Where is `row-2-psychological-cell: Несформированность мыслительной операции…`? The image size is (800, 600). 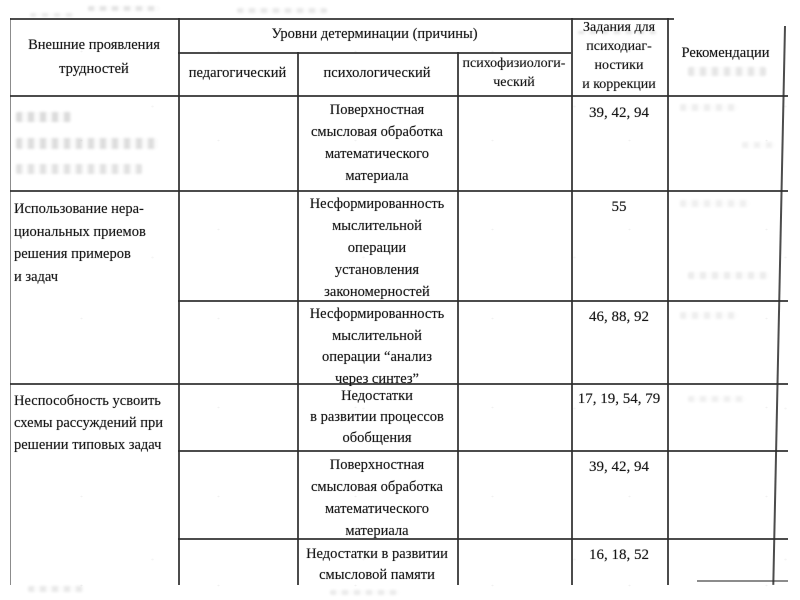
row-2-psychological-cell: Несформированность мыслительной операции… is located at coordinates (377, 248).